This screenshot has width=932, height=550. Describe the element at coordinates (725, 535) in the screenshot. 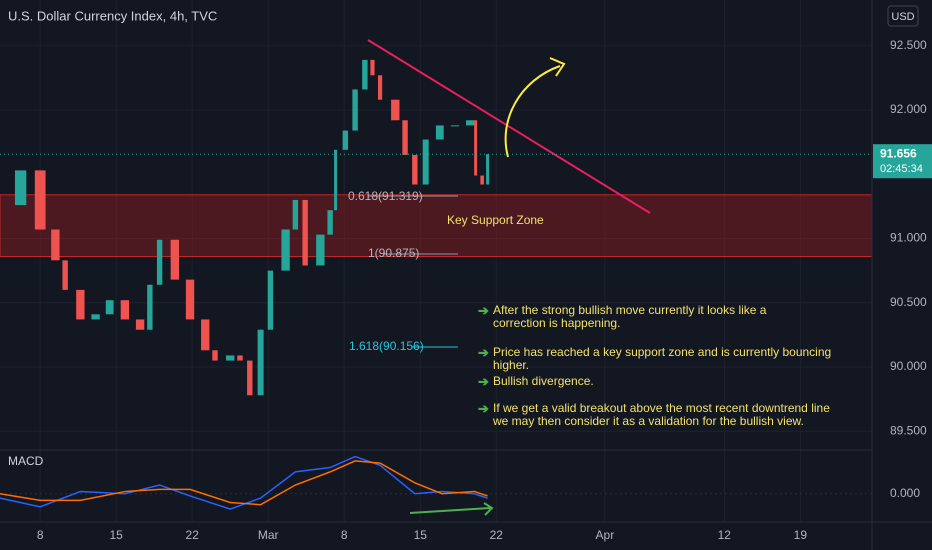

I see `x-tick-label: 12` at that location.